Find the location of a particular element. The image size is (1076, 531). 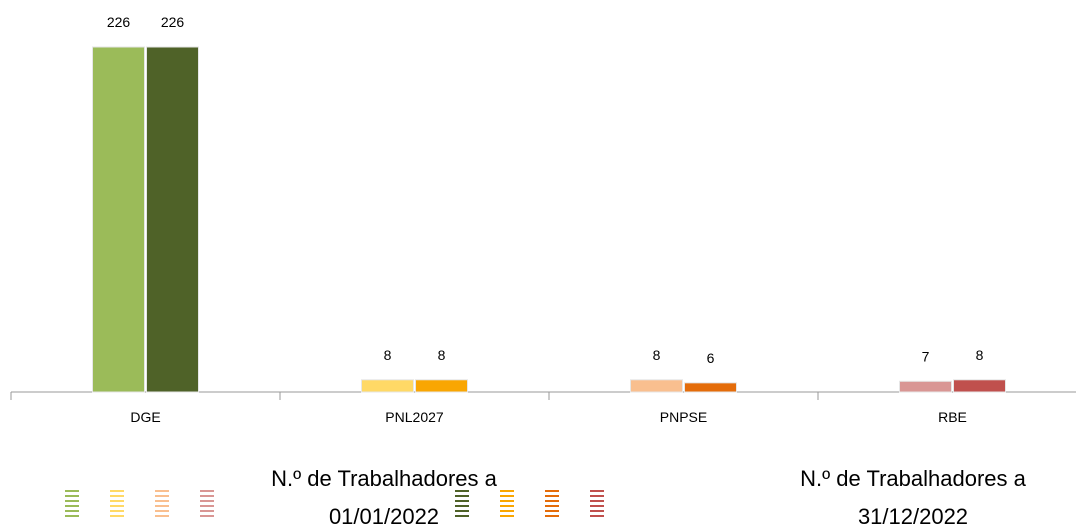

legend-label: N.º de Trabalhadores a 01/01/2022 is located at coordinates (384, 497).